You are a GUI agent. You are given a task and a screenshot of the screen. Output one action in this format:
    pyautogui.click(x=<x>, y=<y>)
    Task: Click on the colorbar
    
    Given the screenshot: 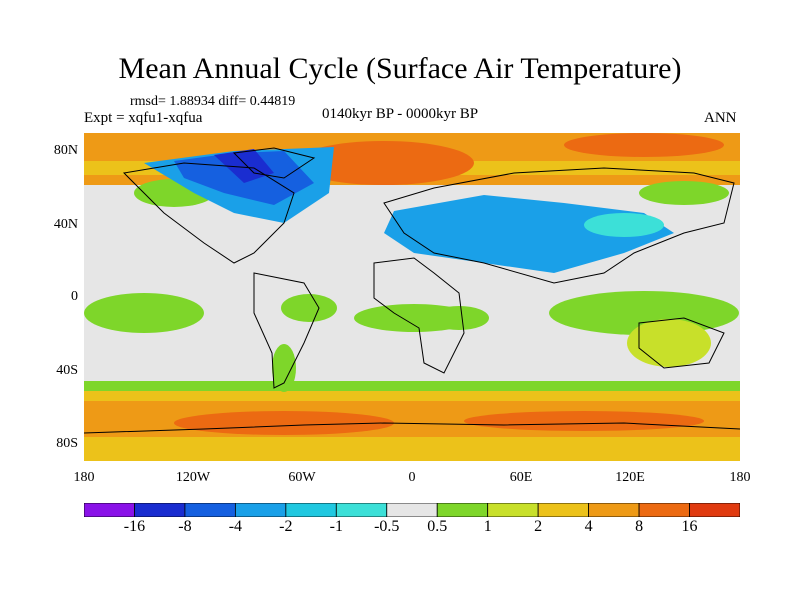 What is the action you would take?
    pyautogui.click(x=412, y=510)
    